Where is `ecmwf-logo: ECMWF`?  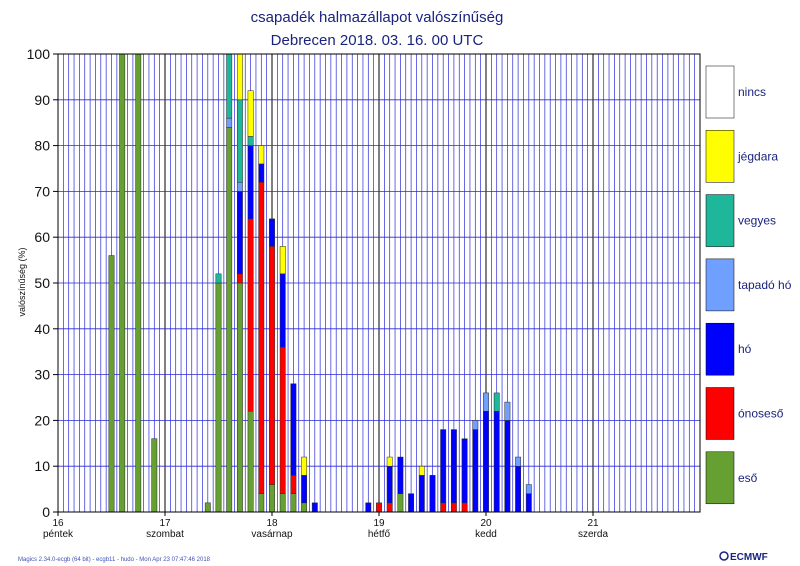
ecmwf-logo: ECMWF is located at coordinates (743, 557).